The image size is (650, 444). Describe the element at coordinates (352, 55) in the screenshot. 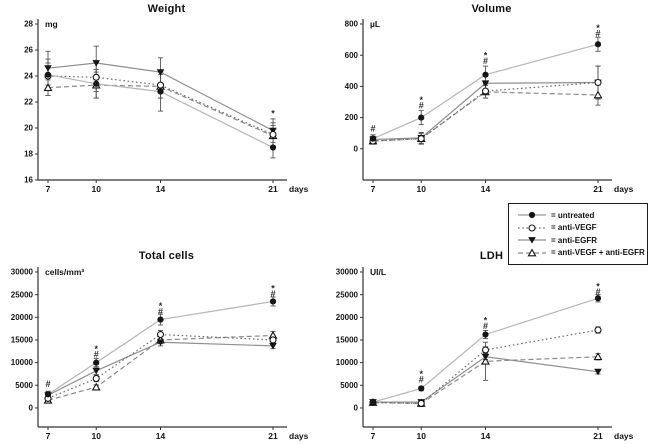

I see `svg-text: 600` at that location.